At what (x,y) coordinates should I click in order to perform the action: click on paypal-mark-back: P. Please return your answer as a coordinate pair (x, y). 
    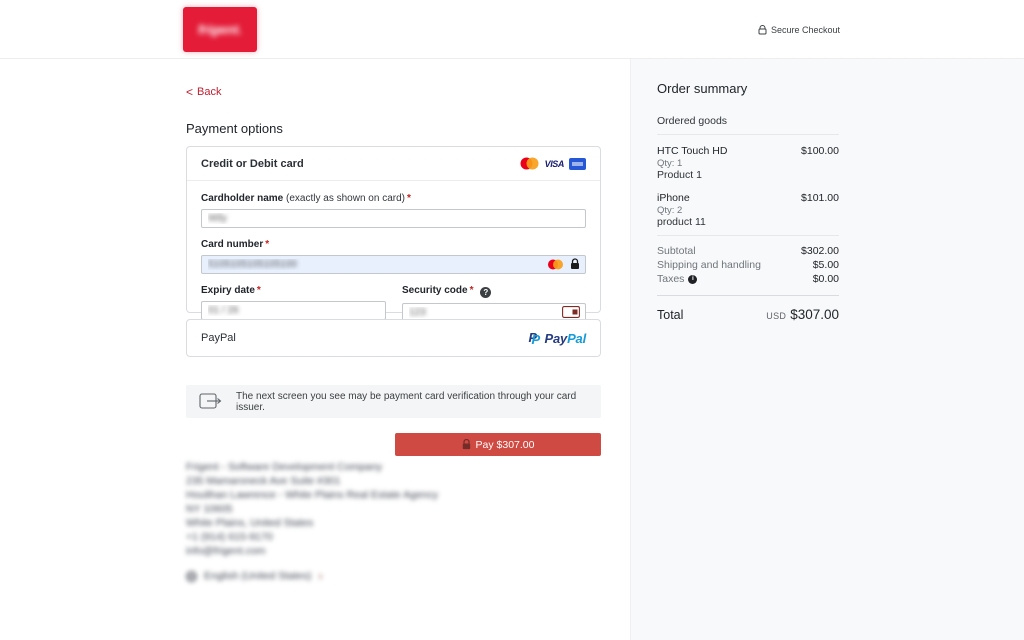
    Looking at the image, I should click on (533, 337).